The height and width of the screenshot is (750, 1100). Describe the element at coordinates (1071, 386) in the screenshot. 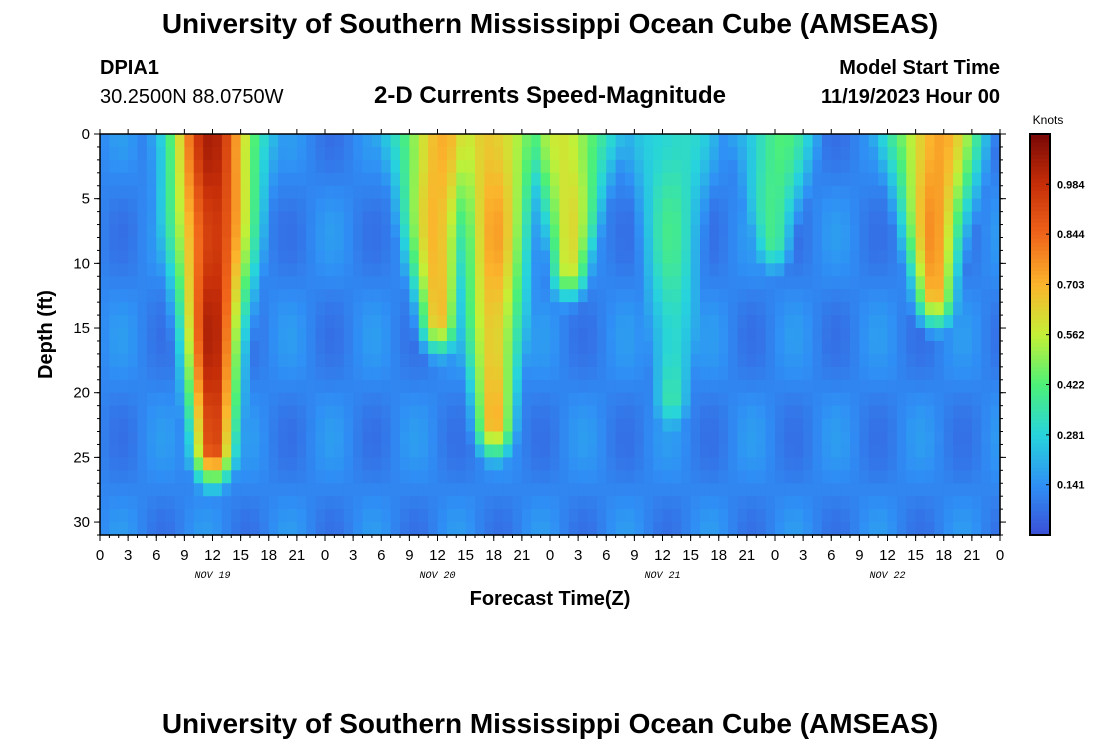

I see `colorbar-tick-label: 0.422` at that location.